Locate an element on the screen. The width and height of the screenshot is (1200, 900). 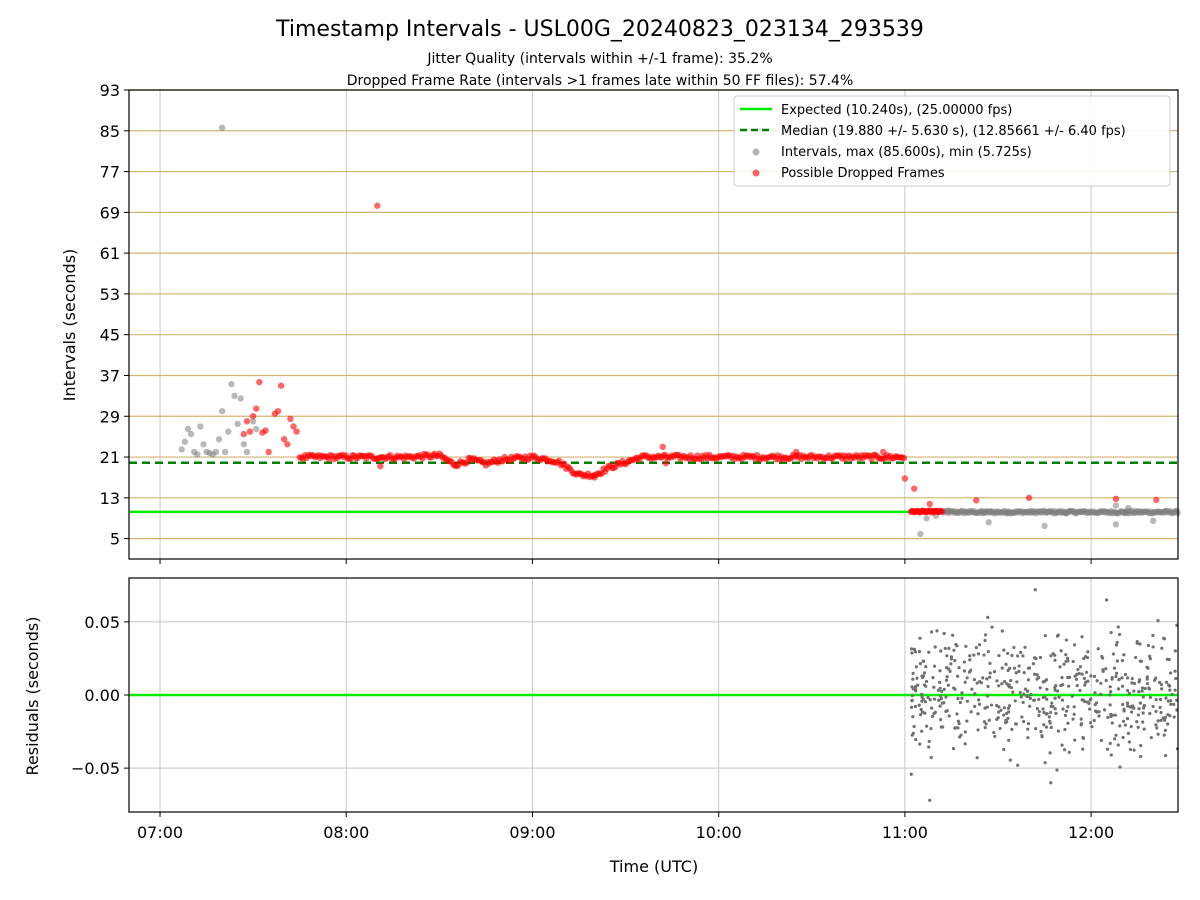
intervals-ytick-label: 13 is located at coordinates (110, 498).